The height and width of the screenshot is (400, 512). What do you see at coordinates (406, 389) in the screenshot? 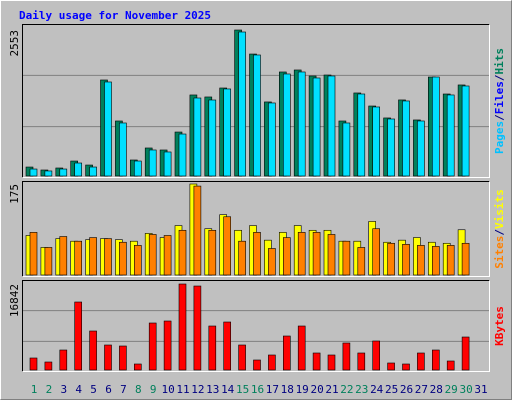
I see `x-tick-label: 26` at bounding box center [406, 389].